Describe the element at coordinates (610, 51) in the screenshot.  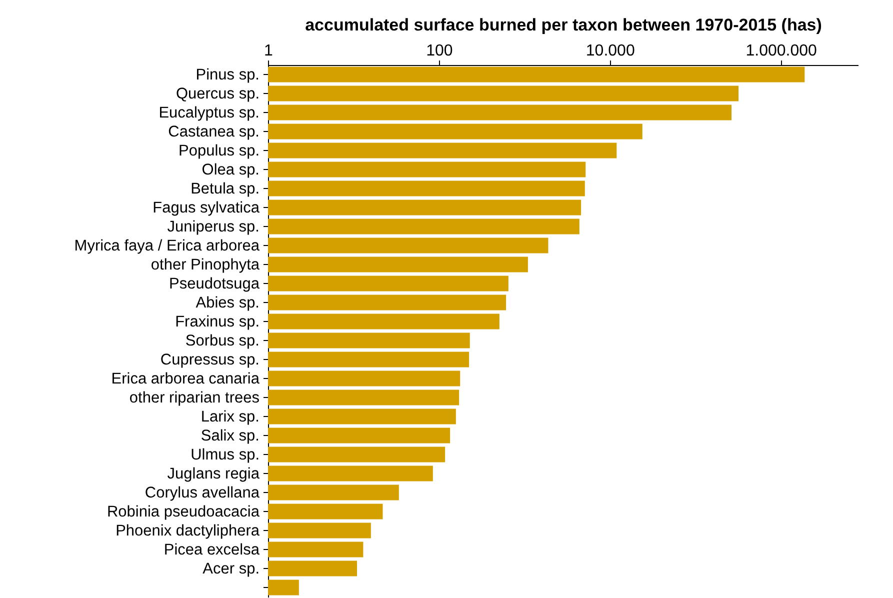
I see `x-tick-label: 10.000` at that location.